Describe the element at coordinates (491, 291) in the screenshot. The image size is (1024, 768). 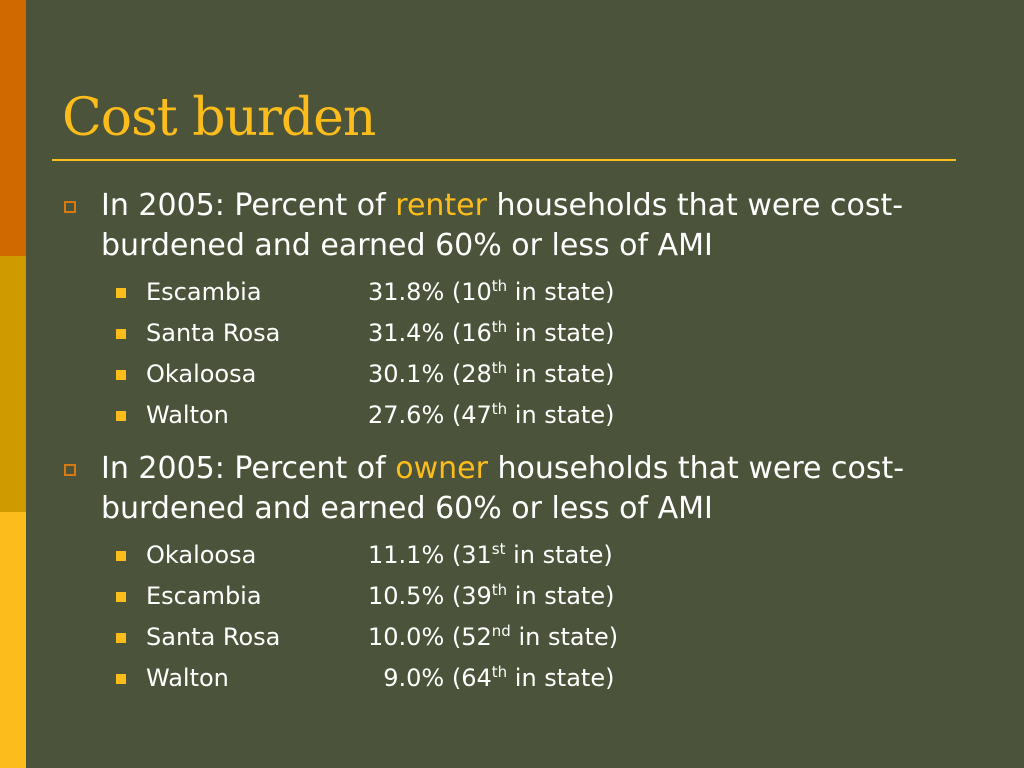
I see `county-value: 31.8% (10th in state)` at that location.